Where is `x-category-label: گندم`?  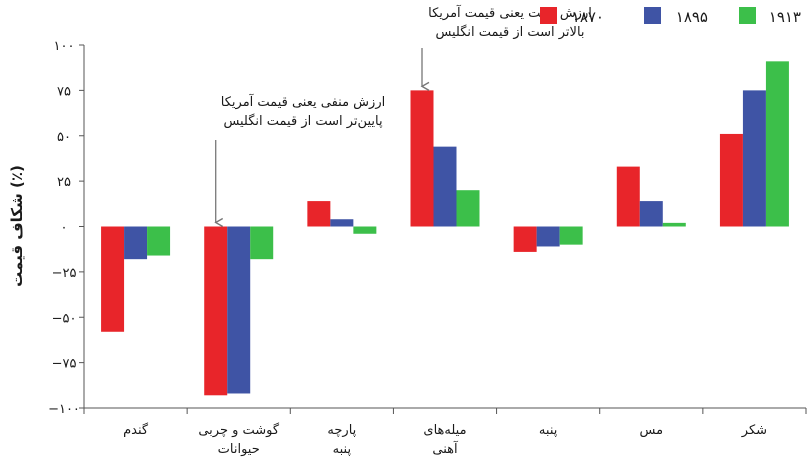
x-category-label: گندم is located at coordinates (136, 430).